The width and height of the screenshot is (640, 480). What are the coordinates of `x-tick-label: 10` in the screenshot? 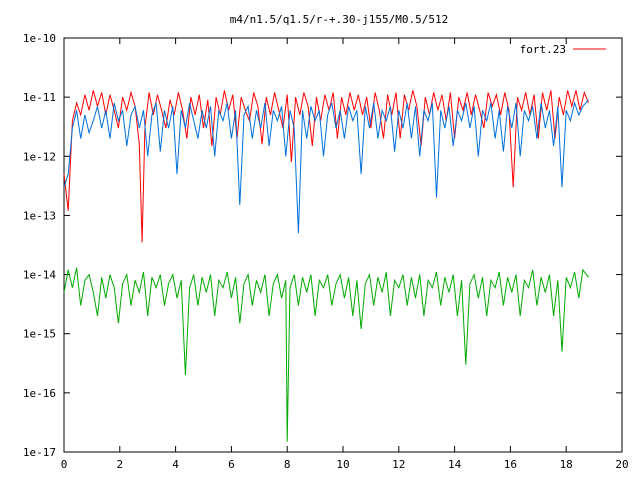 It's located at (342, 464).